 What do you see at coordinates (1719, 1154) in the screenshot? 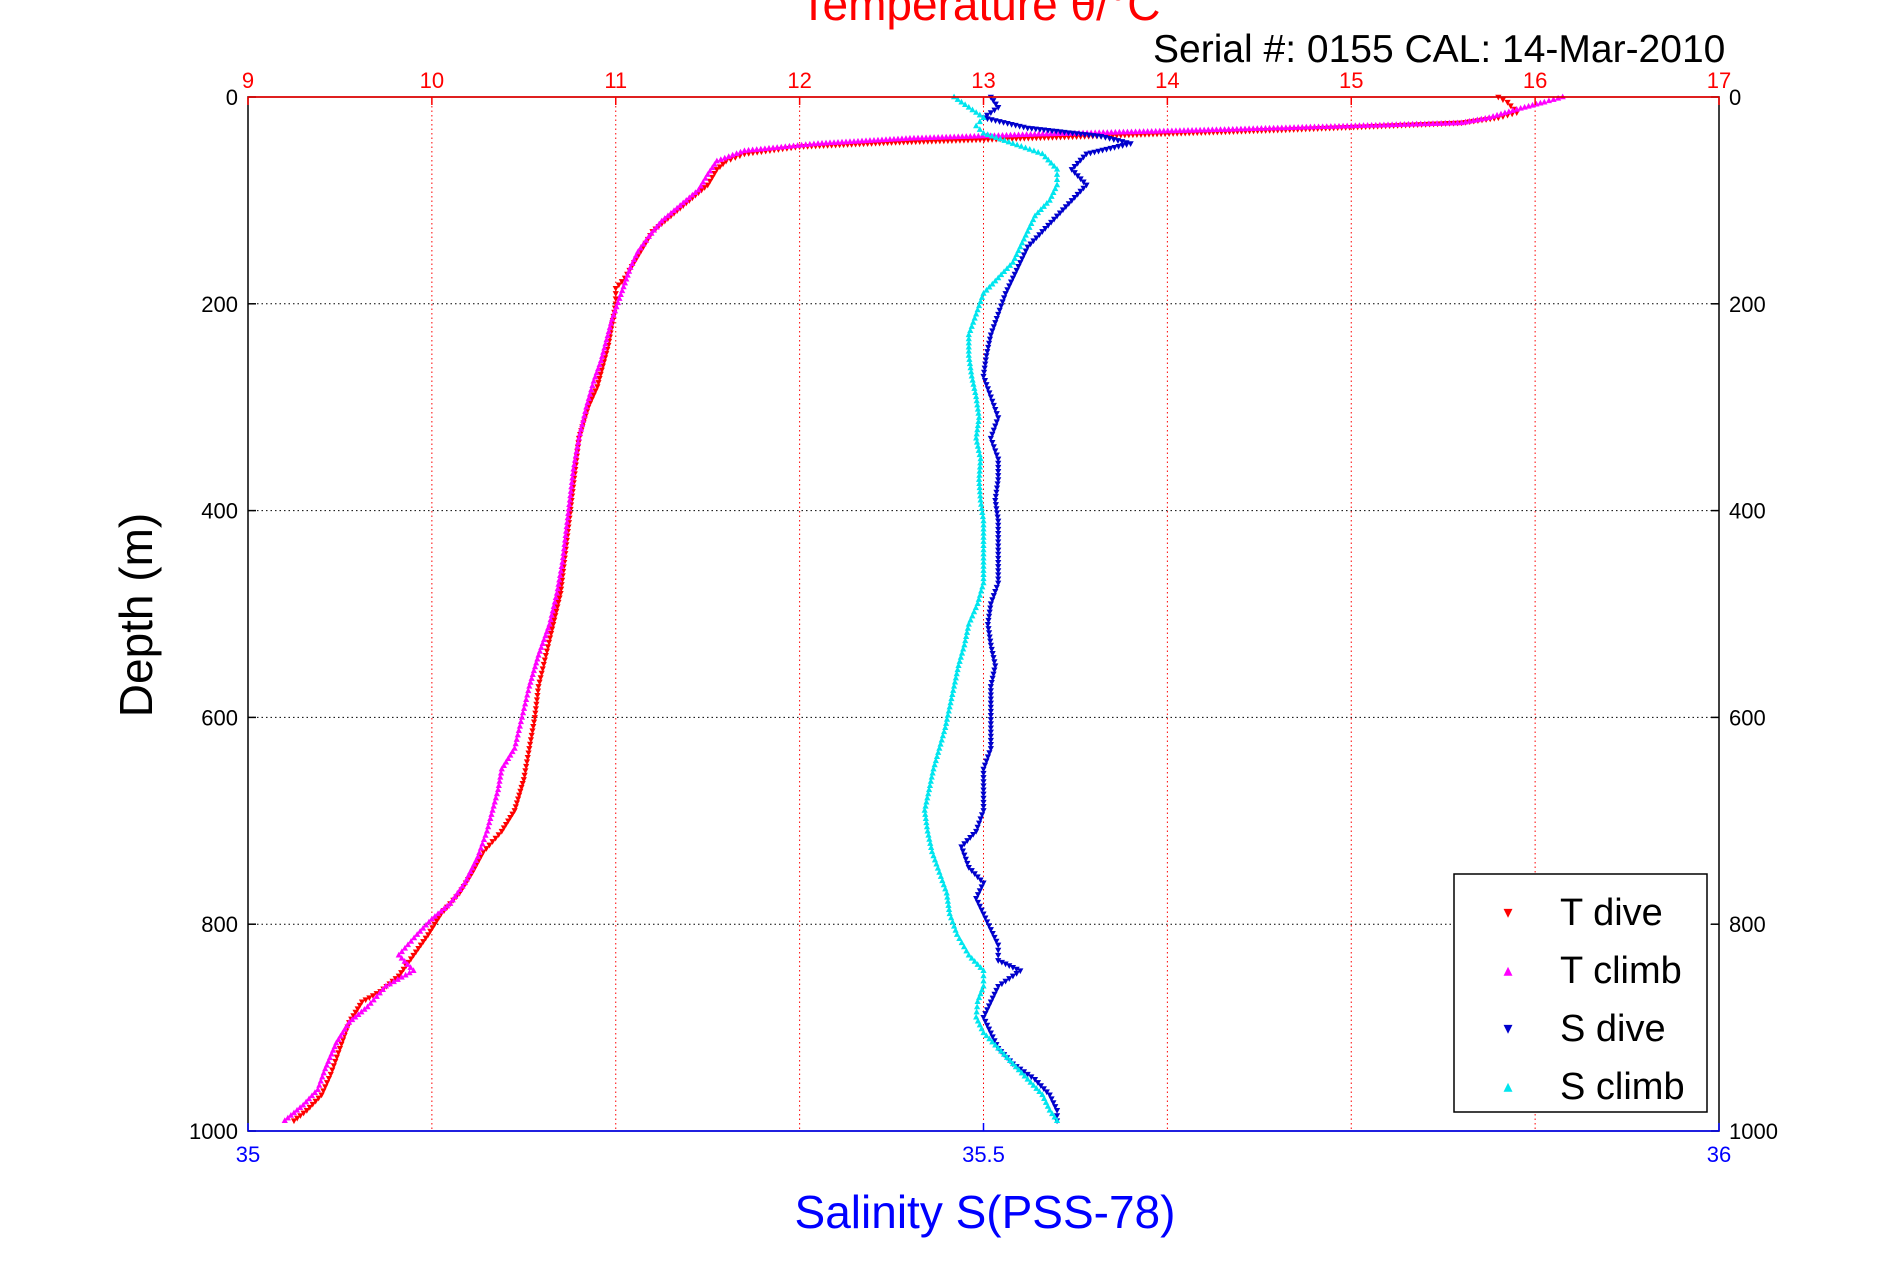
I see `tick-label-salinity: 36` at bounding box center [1719, 1154].